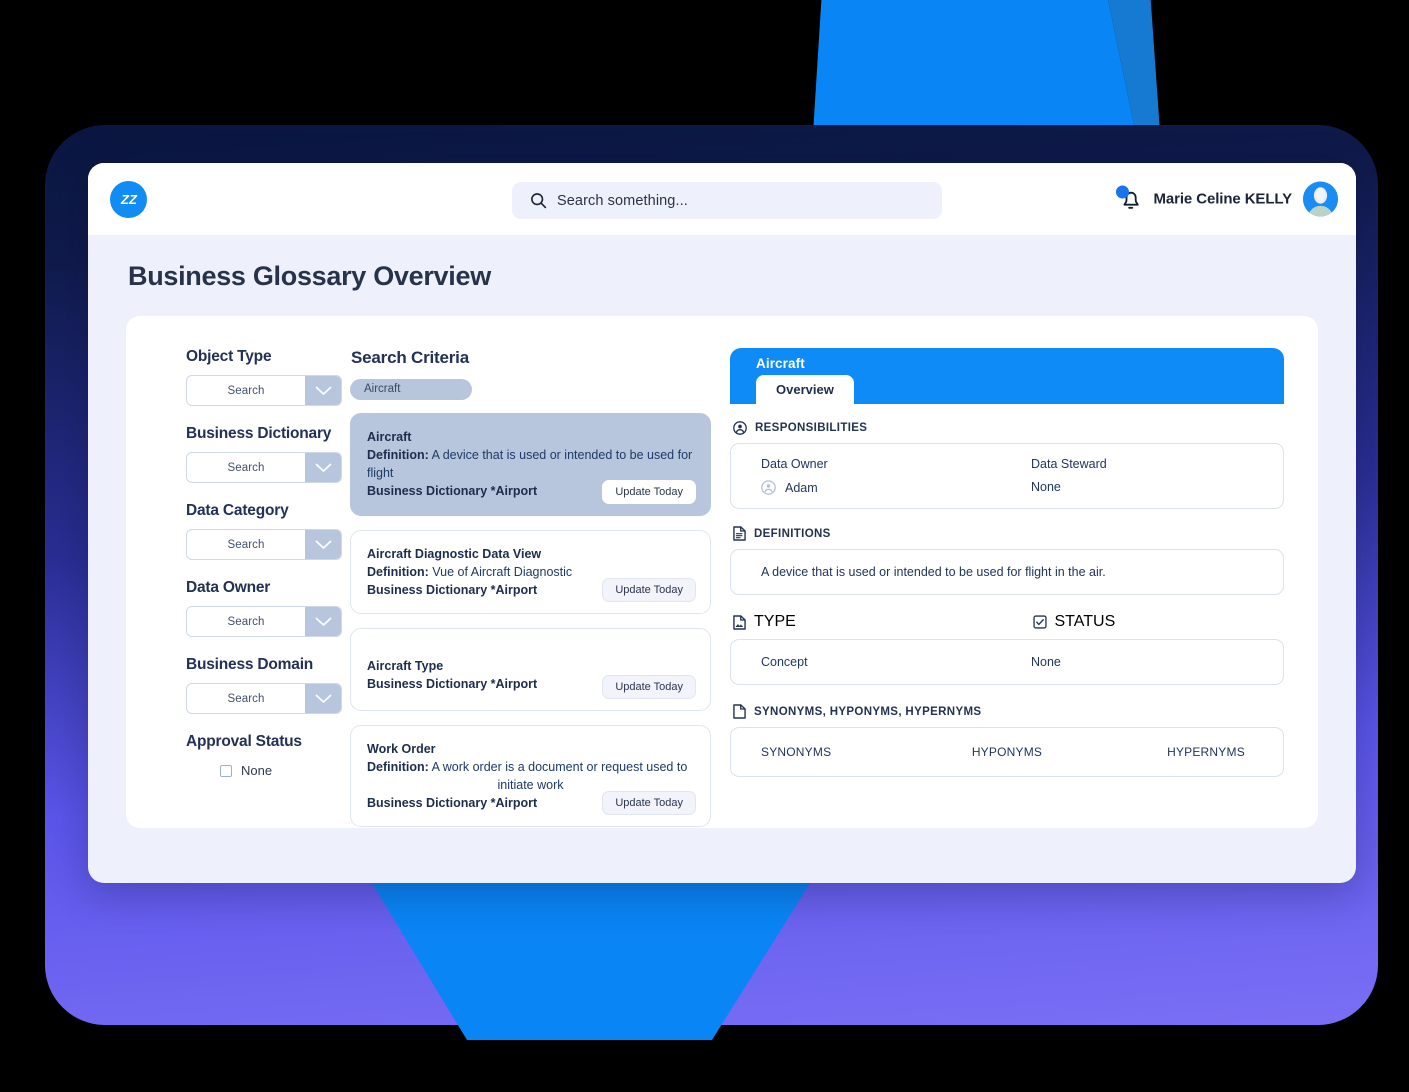 This screenshot has height=1092, width=1409. I want to click on business-domain-value: Search, so click(246, 698).